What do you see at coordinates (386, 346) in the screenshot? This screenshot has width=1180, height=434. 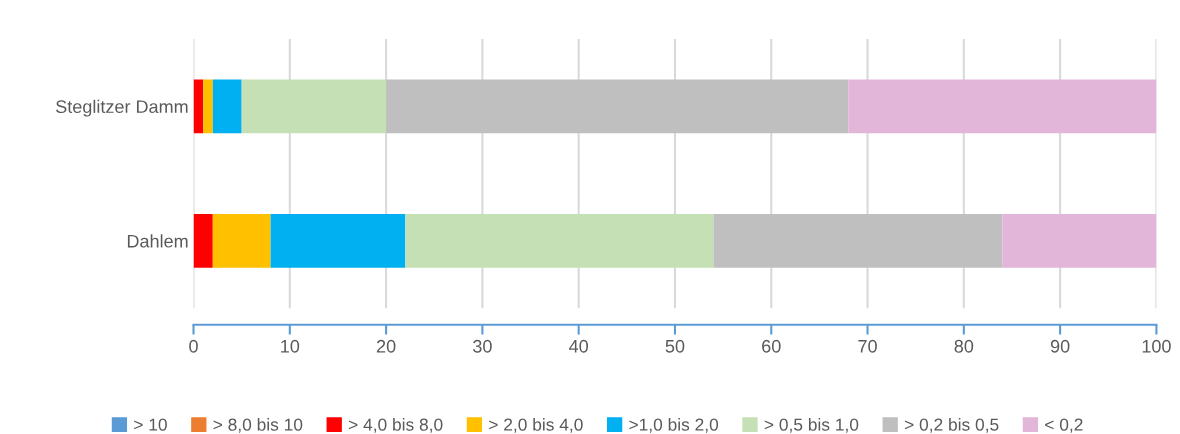 I see `x-tick-label: 20` at bounding box center [386, 346].